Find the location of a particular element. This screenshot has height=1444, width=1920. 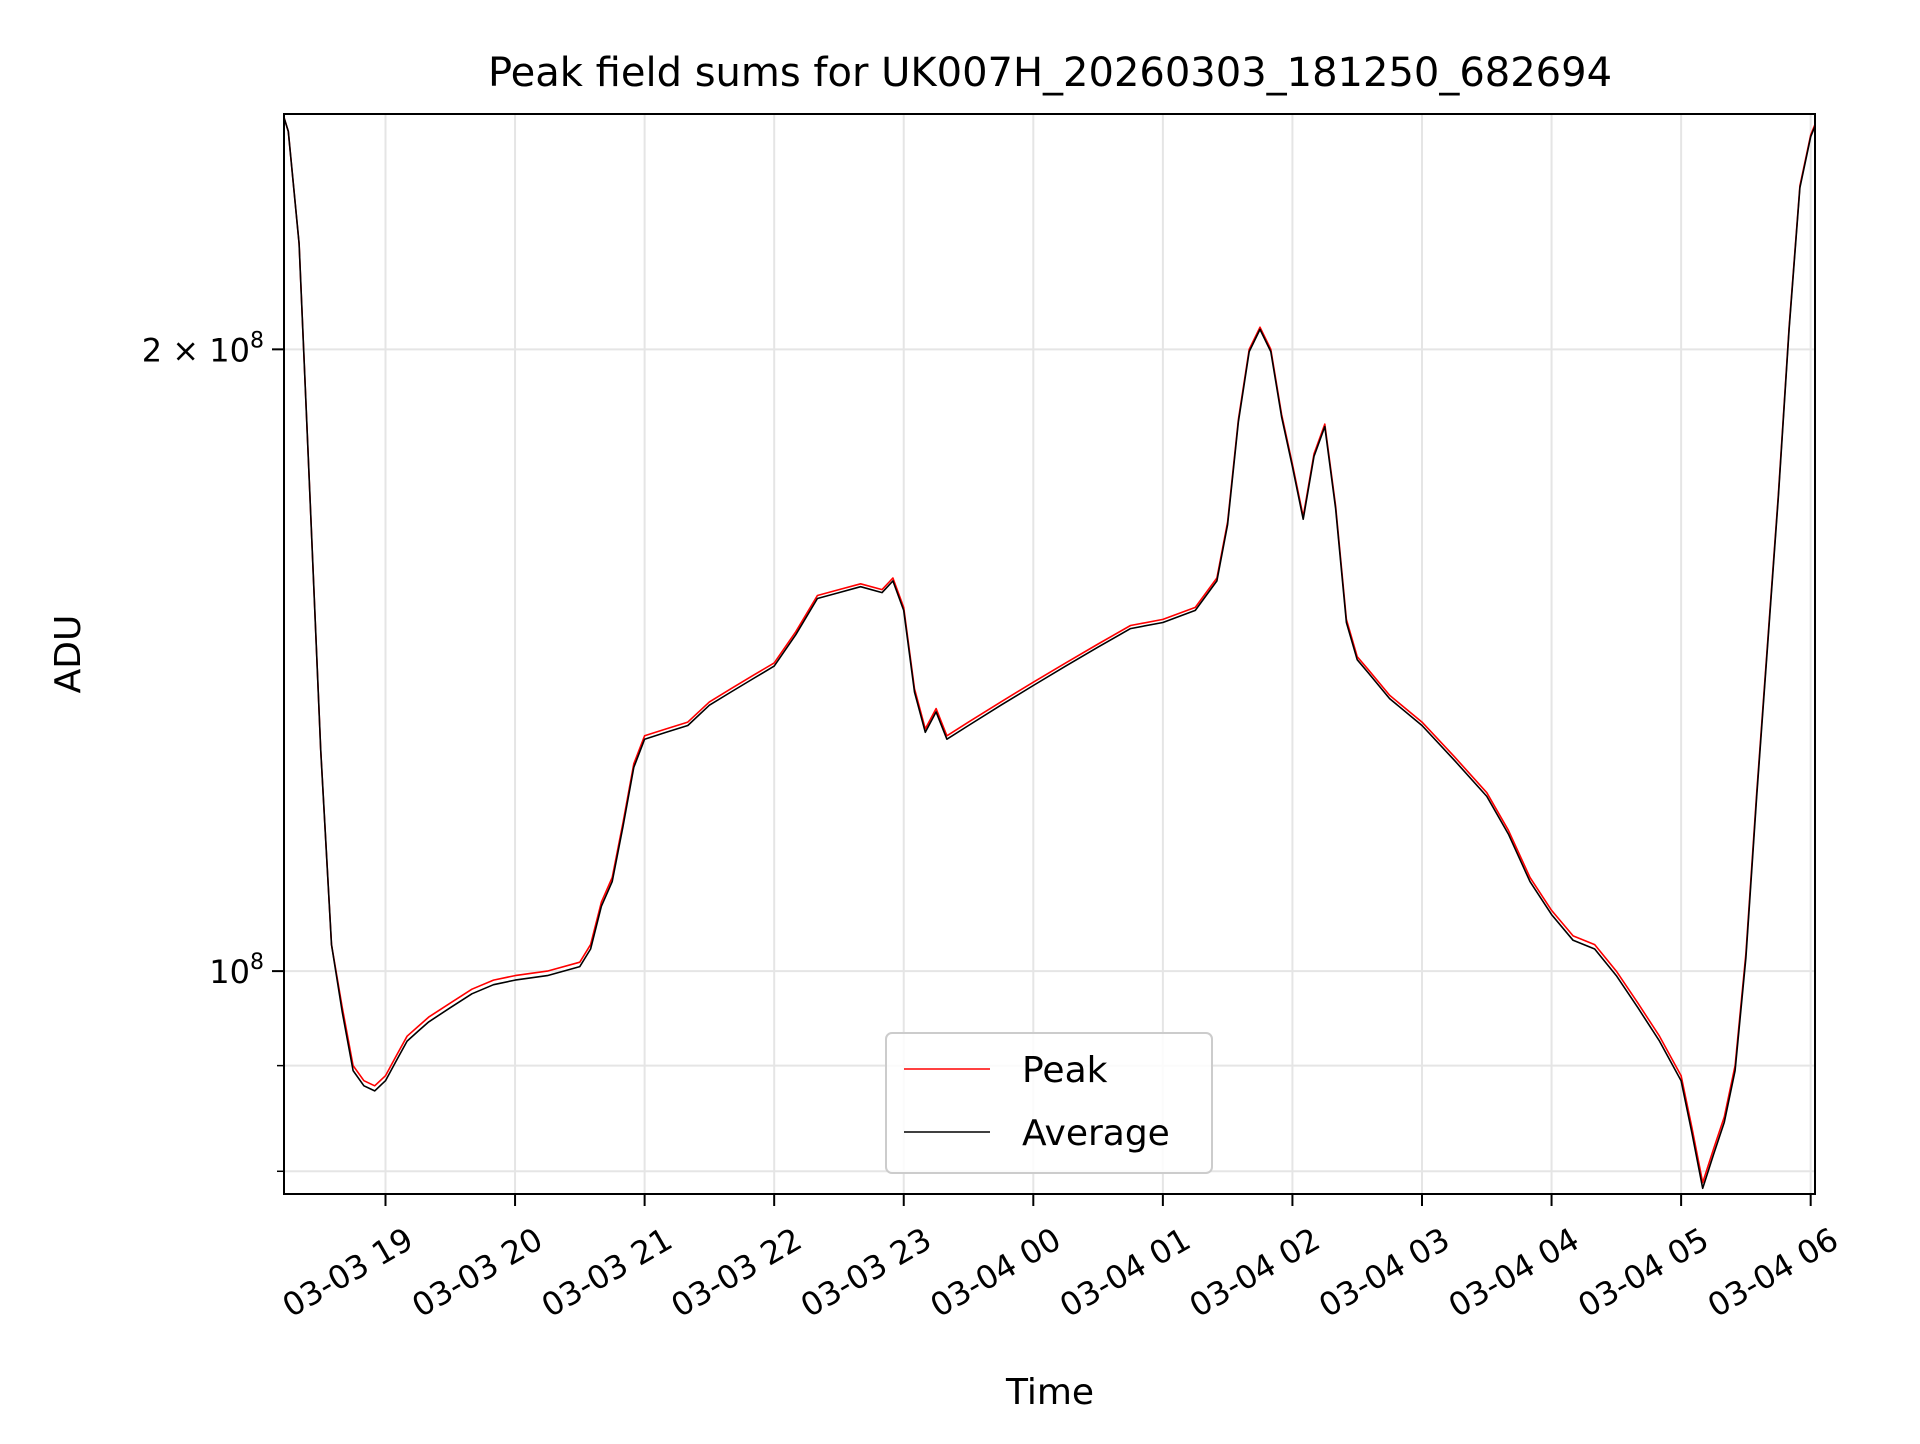

y-tick-label-base: 2 × 10 is located at coordinates (196, 350).